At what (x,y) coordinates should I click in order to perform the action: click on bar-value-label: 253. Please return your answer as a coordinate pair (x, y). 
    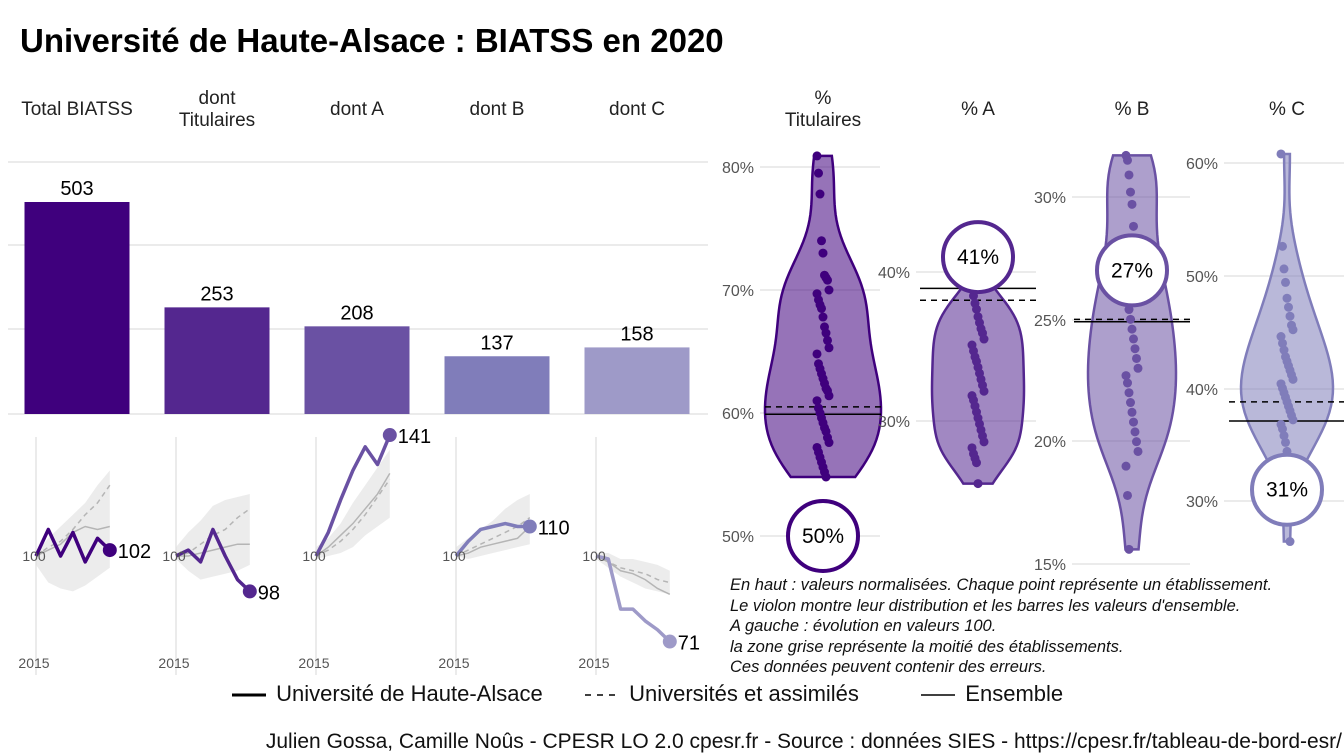
    Looking at the image, I should click on (216, 294).